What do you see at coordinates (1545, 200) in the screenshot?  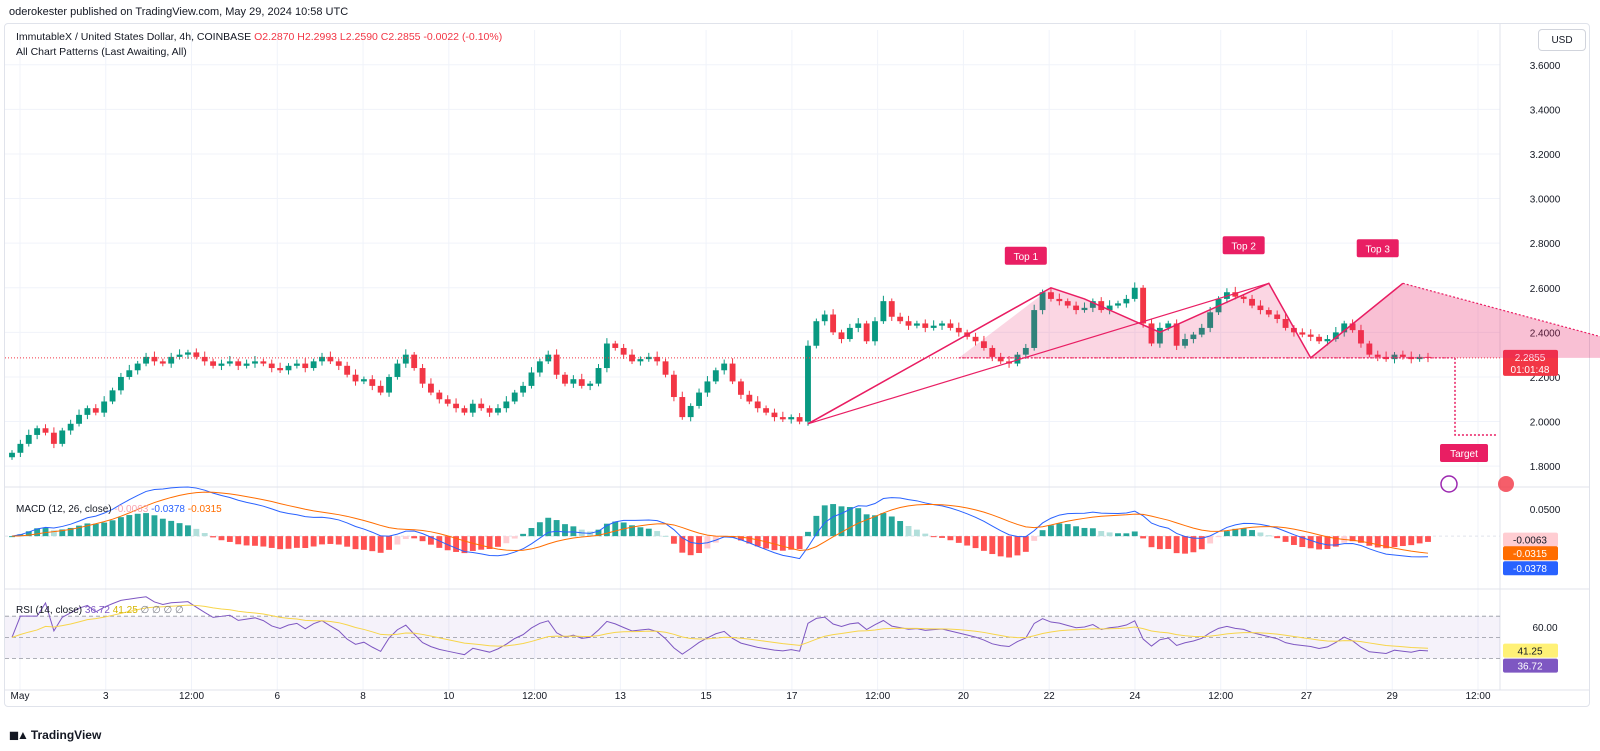 I see `price-axis-tick: 3.0000` at bounding box center [1545, 200].